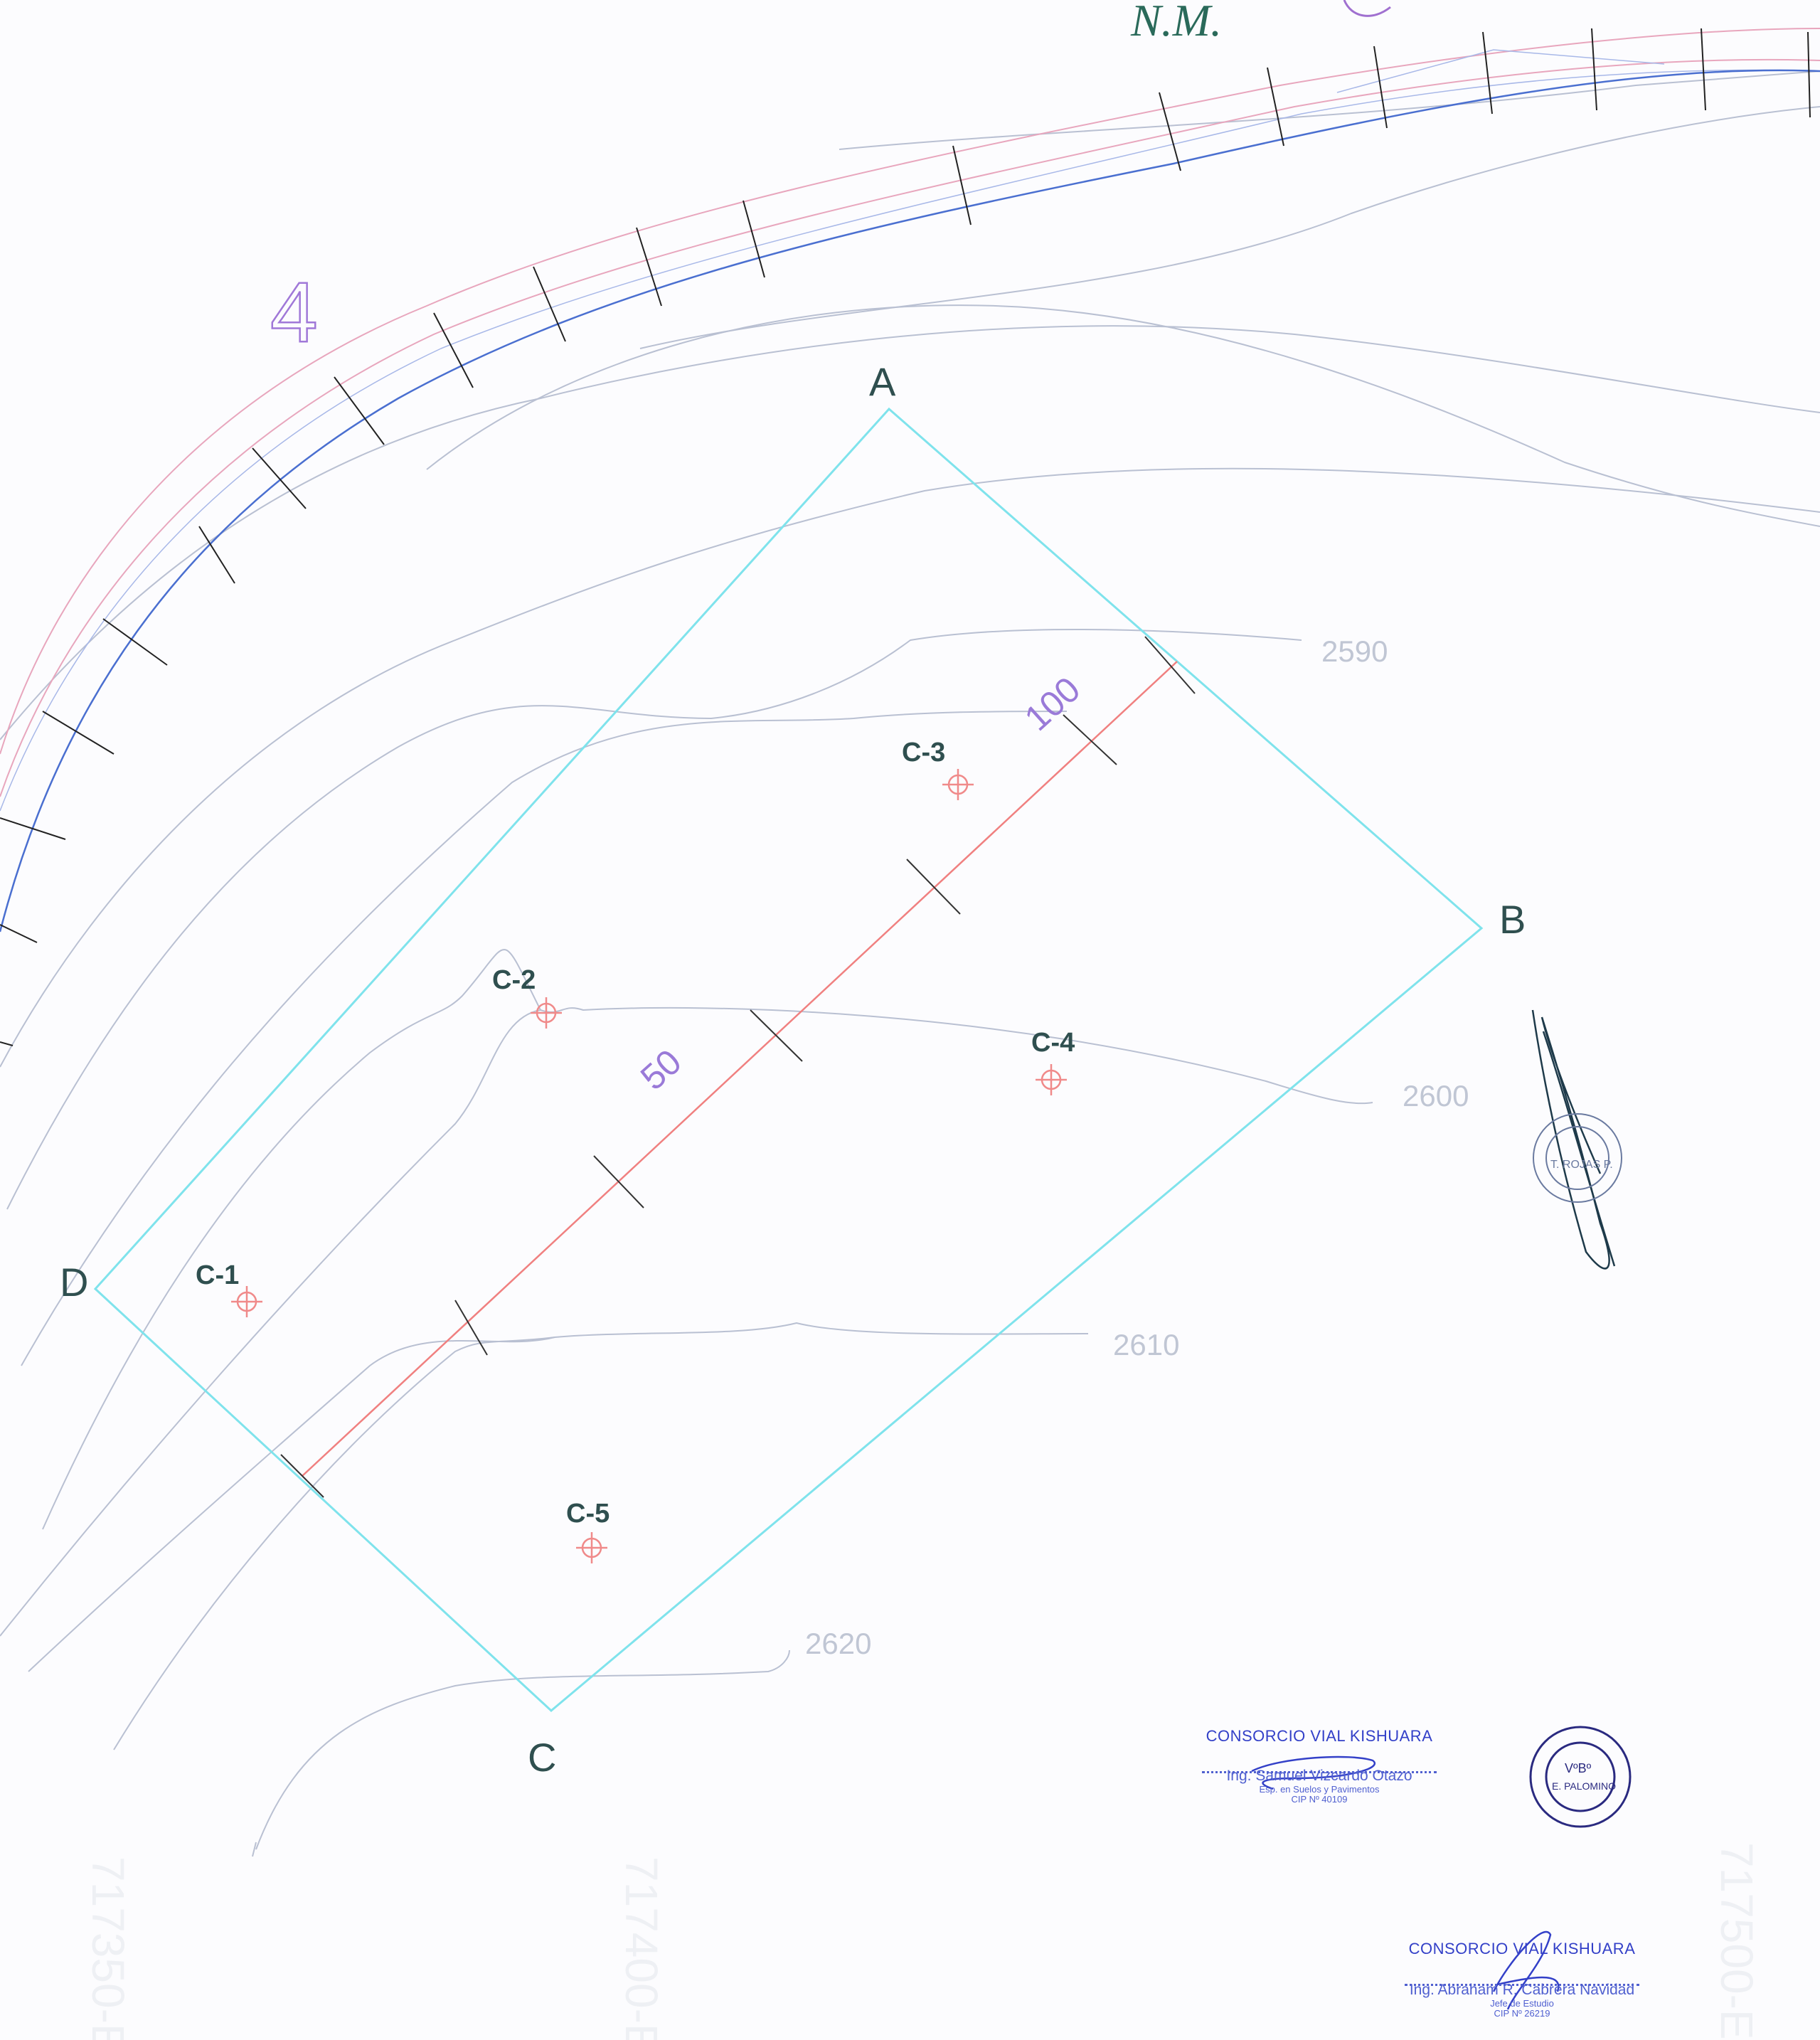 The height and width of the screenshot is (2040, 1820). What do you see at coordinates (1319, 1789) in the screenshot?
I see `signature-title: Esp. en Suelos y Pavimentos` at bounding box center [1319, 1789].